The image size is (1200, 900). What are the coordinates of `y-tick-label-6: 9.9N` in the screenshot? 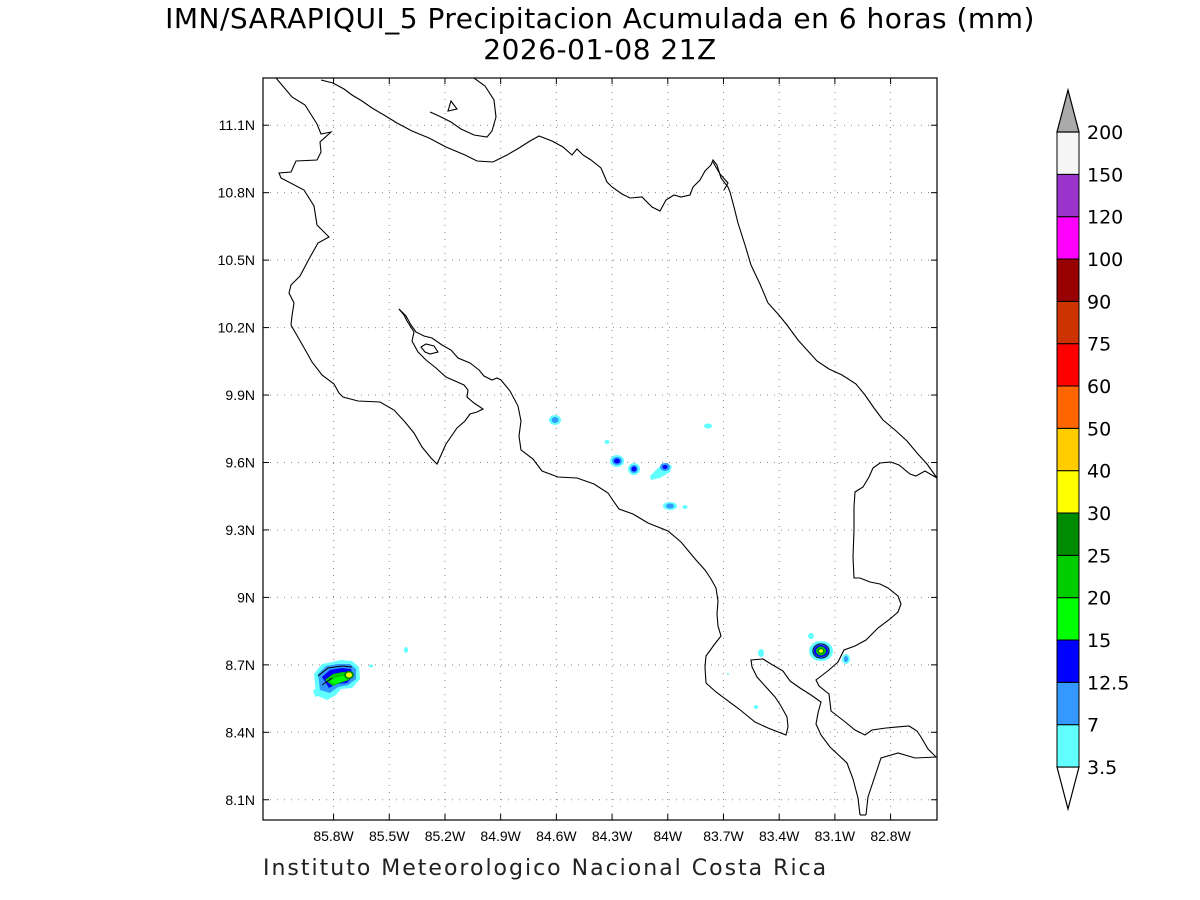 It's located at (240, 395).